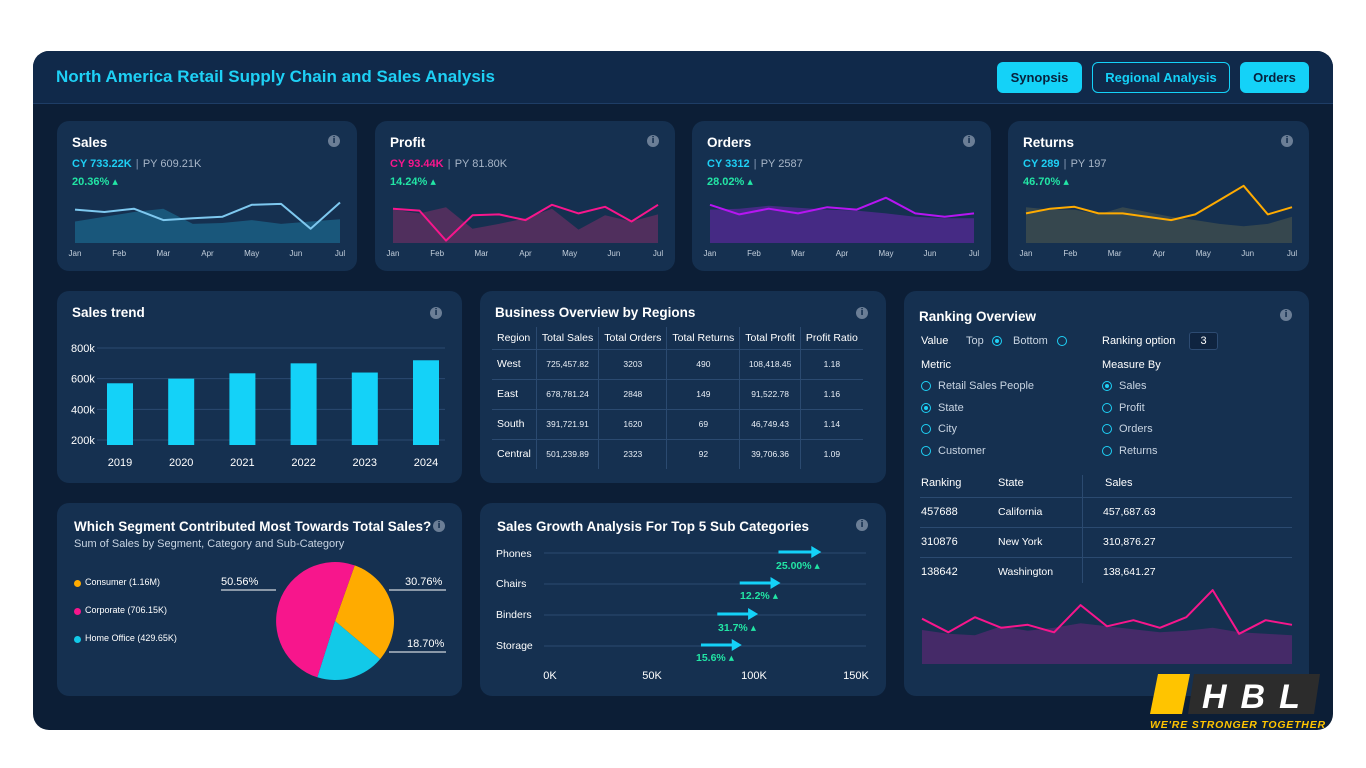 The height and width of the screenshot is (768, 1366). What do you see at coordinates (1062, 341) in the screenshot?
I see `bottom-radio` at bounding box center [1062, 341].